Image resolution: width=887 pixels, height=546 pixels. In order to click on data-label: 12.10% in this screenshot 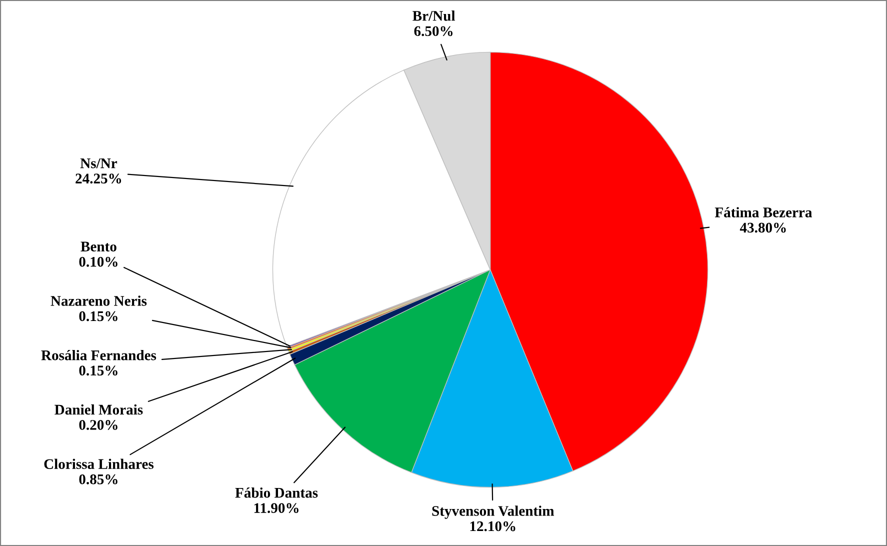, I will do `click(493, 526)`.